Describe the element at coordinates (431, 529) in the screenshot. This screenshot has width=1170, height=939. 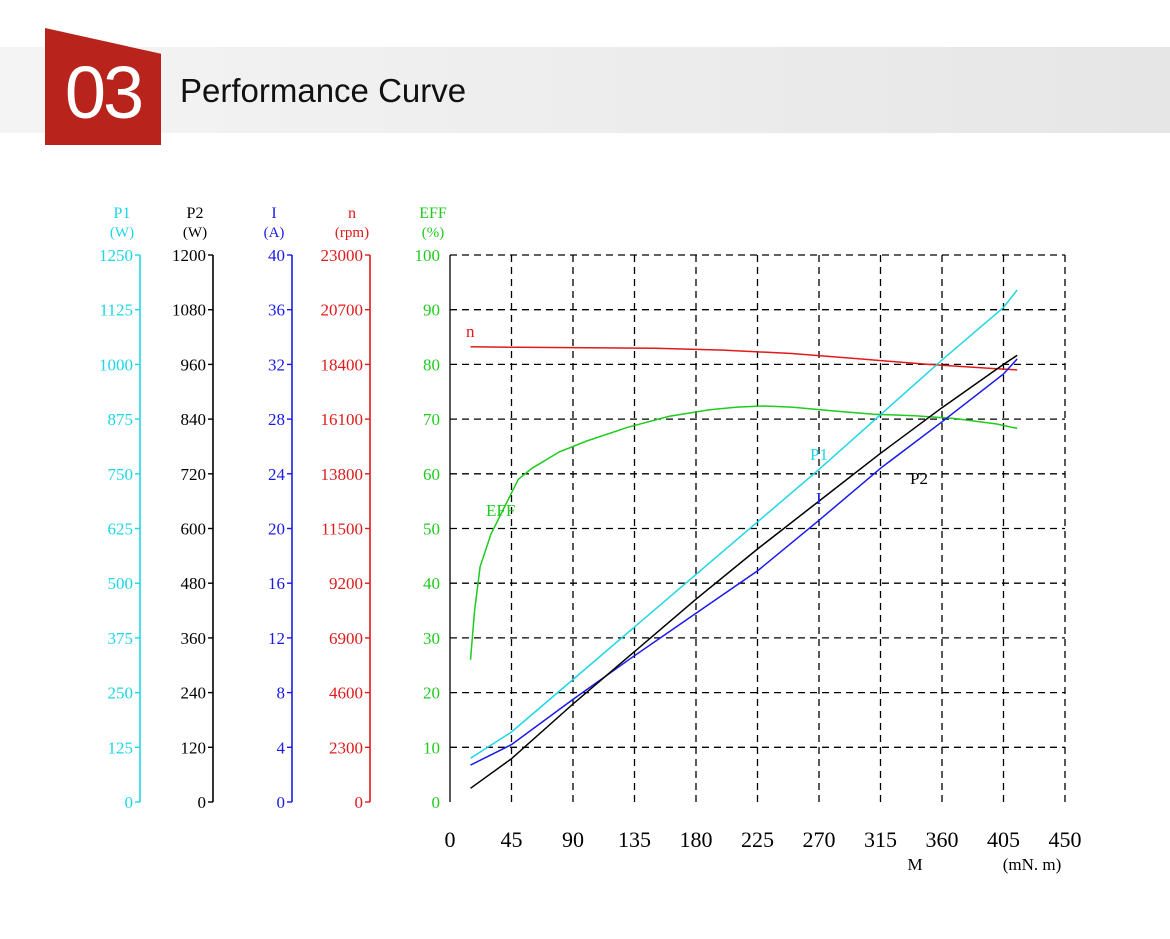
I see `y-tick-label-eff: 50` at that location.